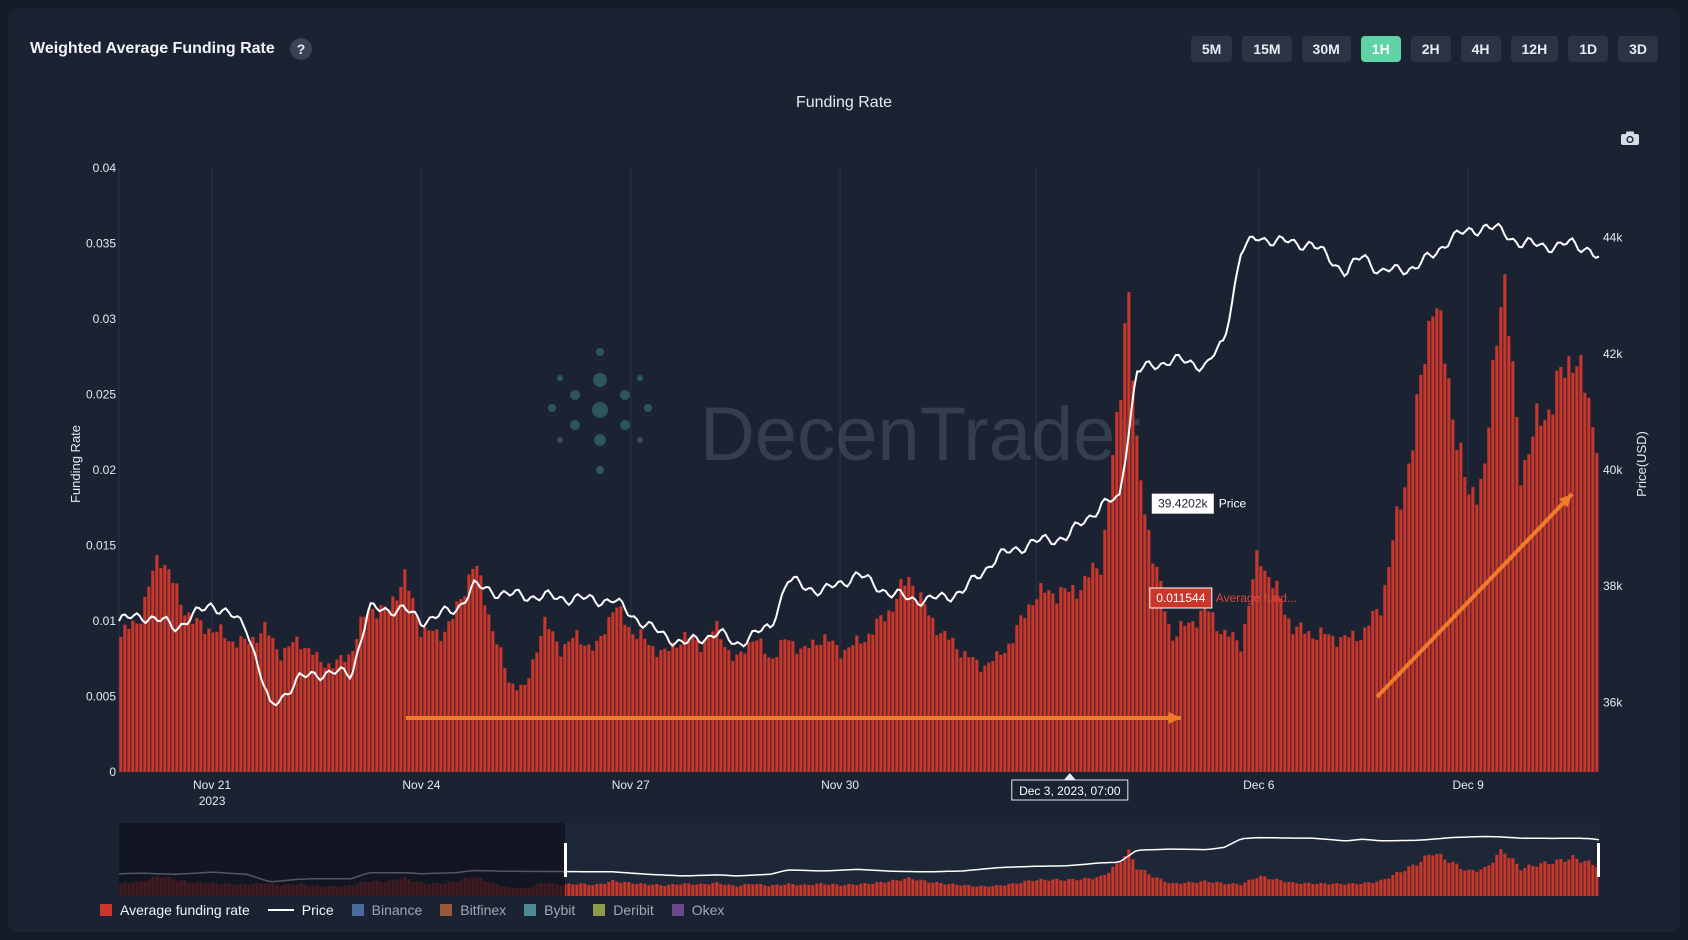 This screenshot has width=1688, height=940. What do you see at coordinates (1430, 49) in the screenshot?
I see `timeframe-2h-button: 2H` at bounding box center [1430, 49].